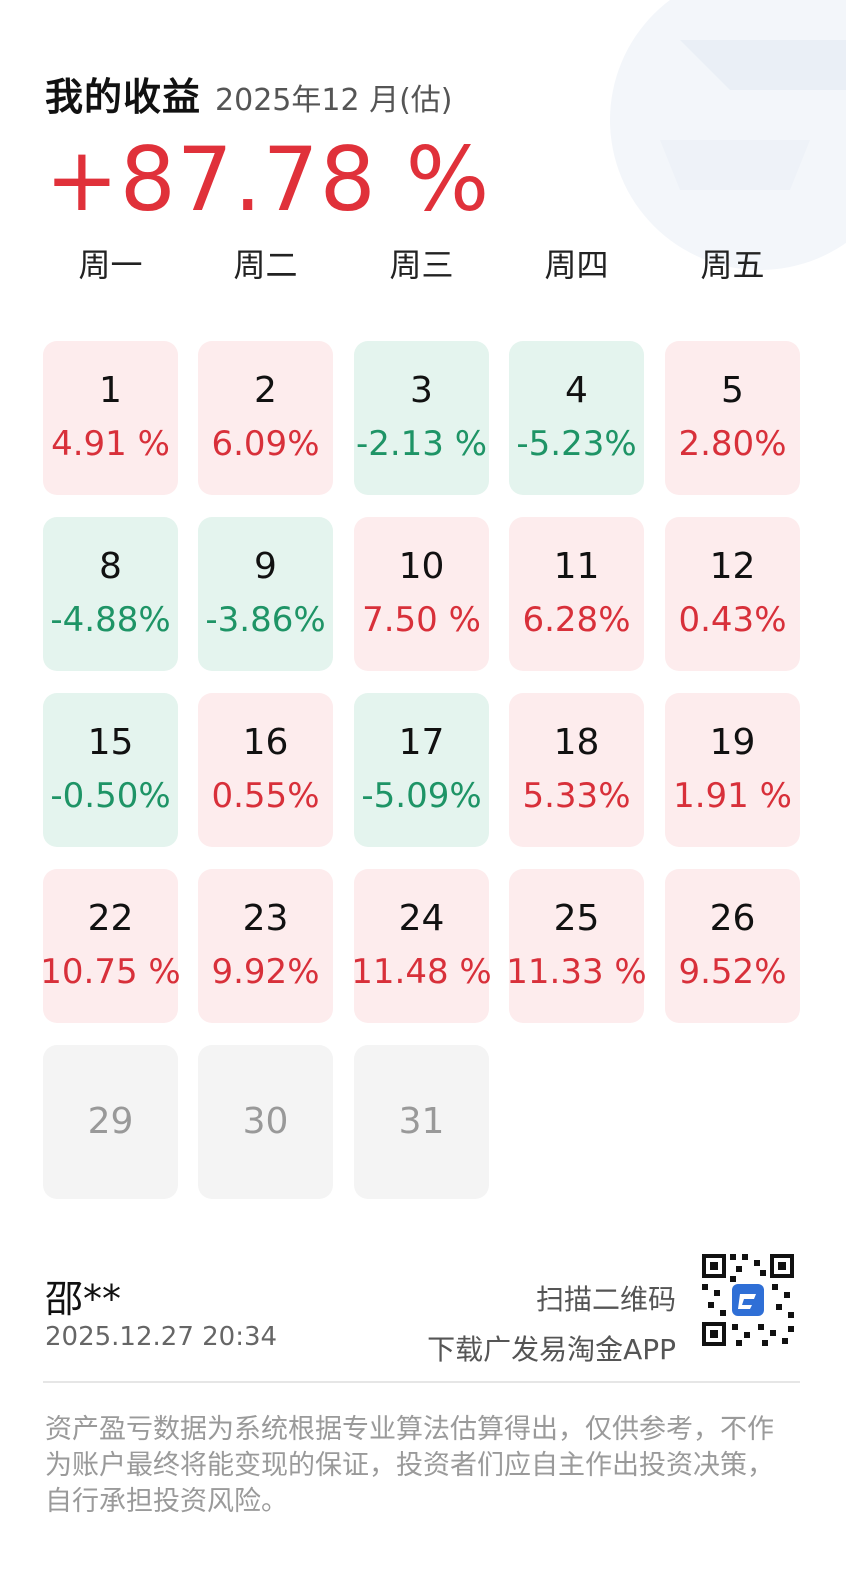  I want to click on daily-return: 5.33%, so click(576, 796).